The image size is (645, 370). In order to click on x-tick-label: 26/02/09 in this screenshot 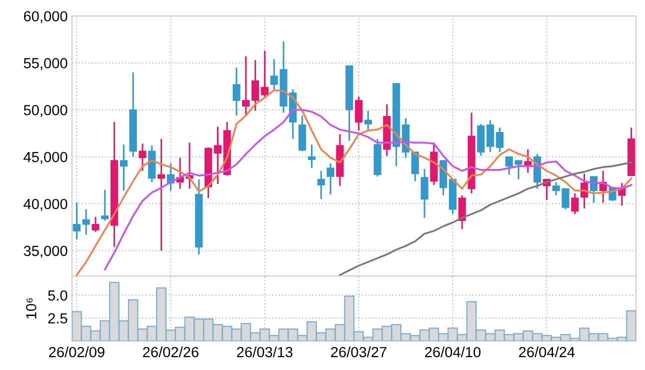, I will do `click(76, 352)`.